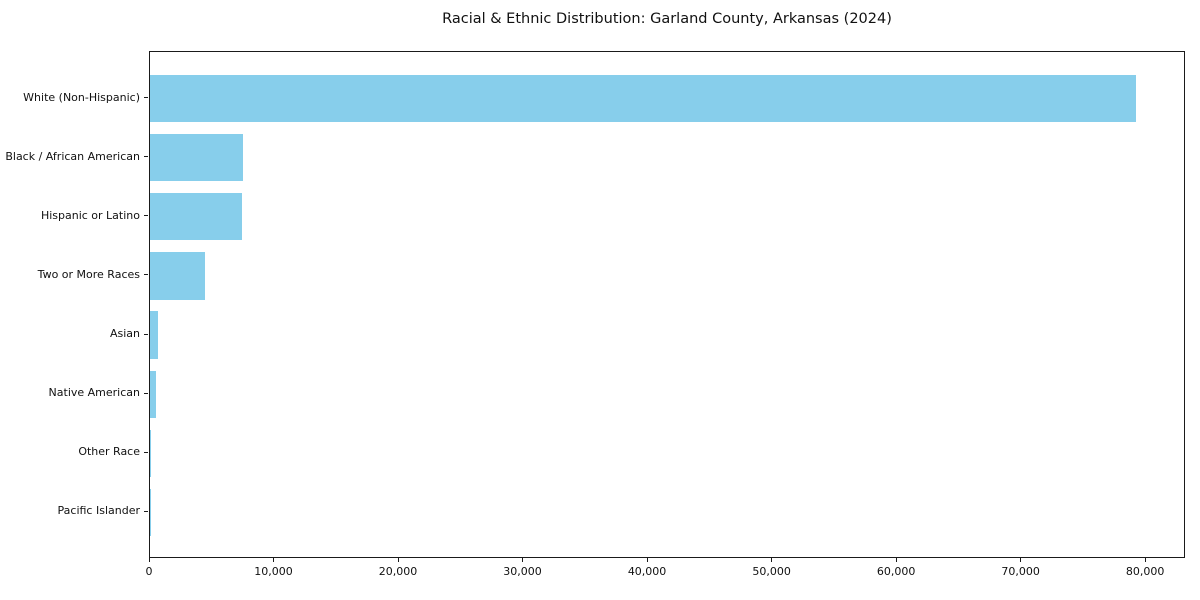  I want to click on y-tick-label-asian: Asian, so click(124, 334).